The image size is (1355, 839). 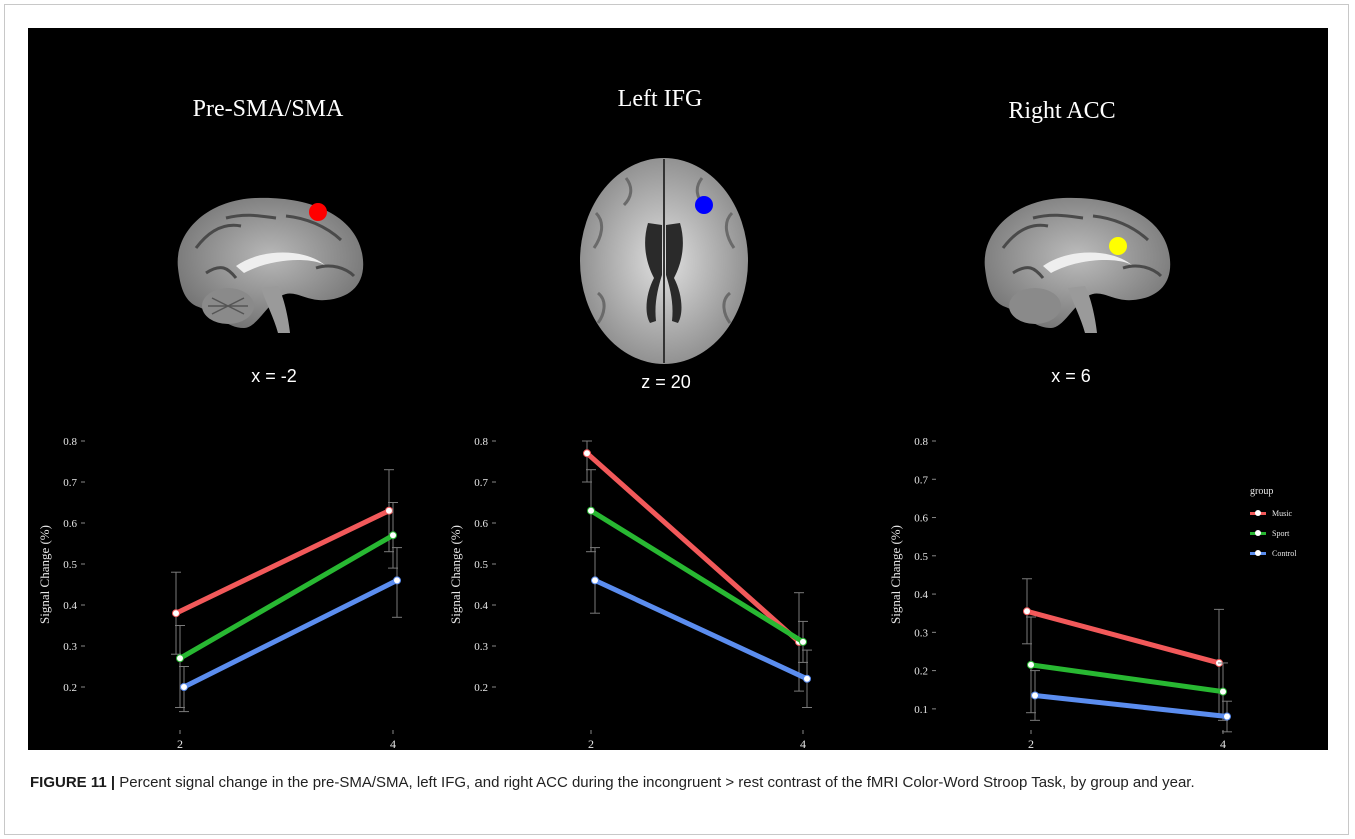 I want to click on legend-label-control: Control, so click(x=1284, y=553).